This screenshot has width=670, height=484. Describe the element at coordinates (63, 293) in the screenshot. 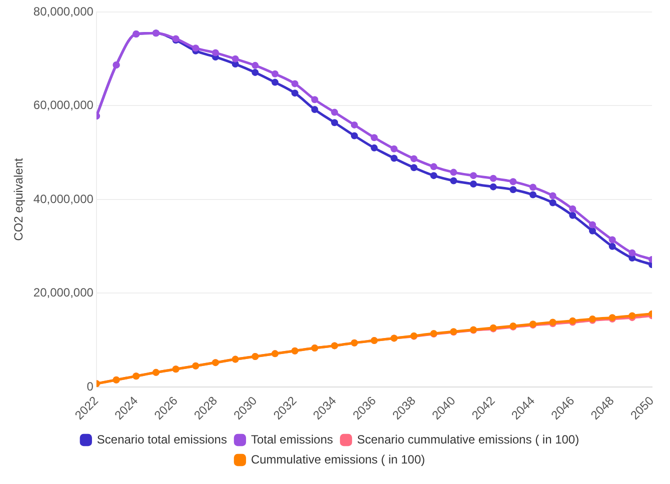

I see `y-tick-label: 20,000,000` at that location.